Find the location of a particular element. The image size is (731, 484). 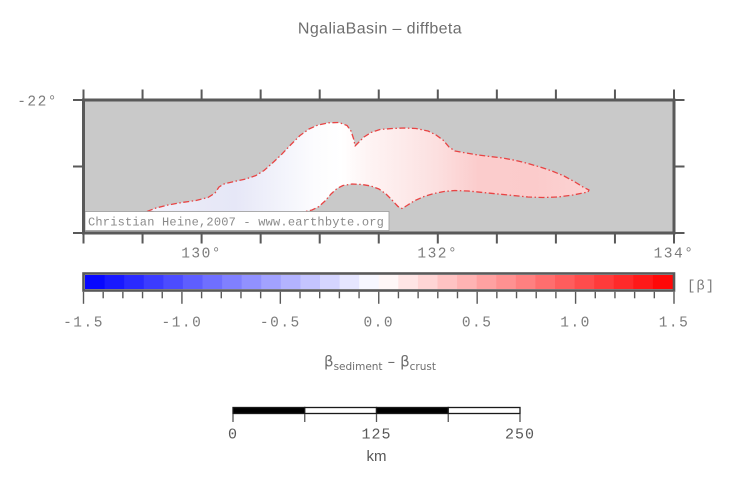

colorbar-label: 1.5 is located at coordinates (674, 324).